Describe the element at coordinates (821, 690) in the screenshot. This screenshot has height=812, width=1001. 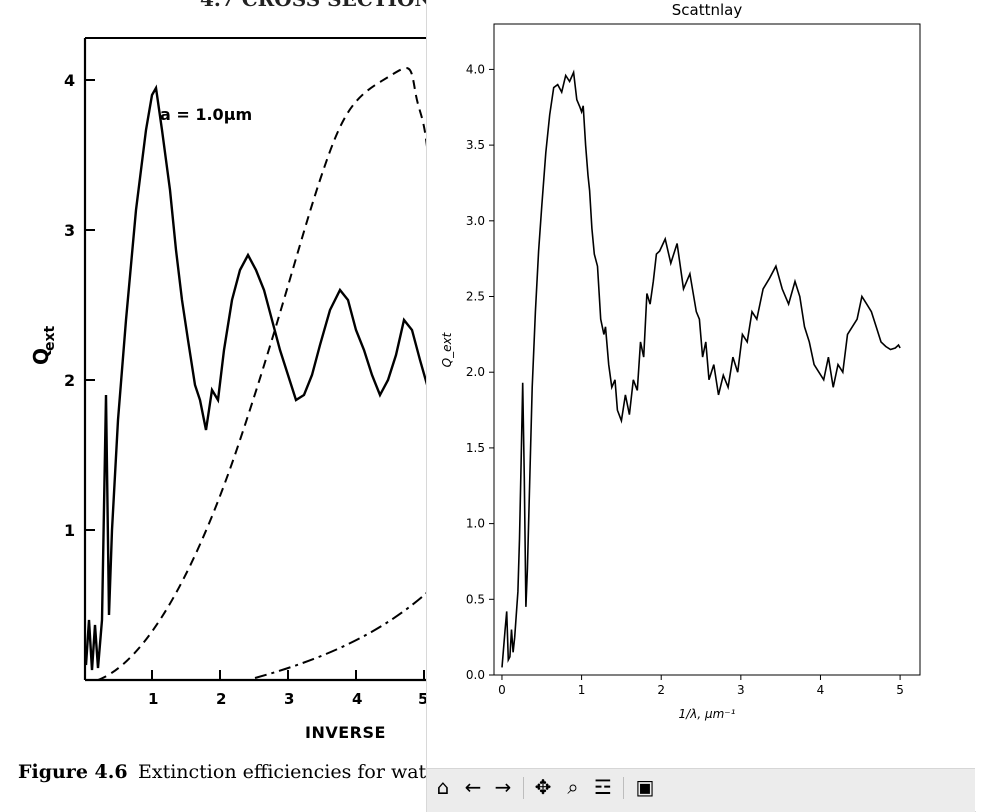
I see `x-tick-label: 4` at that location.